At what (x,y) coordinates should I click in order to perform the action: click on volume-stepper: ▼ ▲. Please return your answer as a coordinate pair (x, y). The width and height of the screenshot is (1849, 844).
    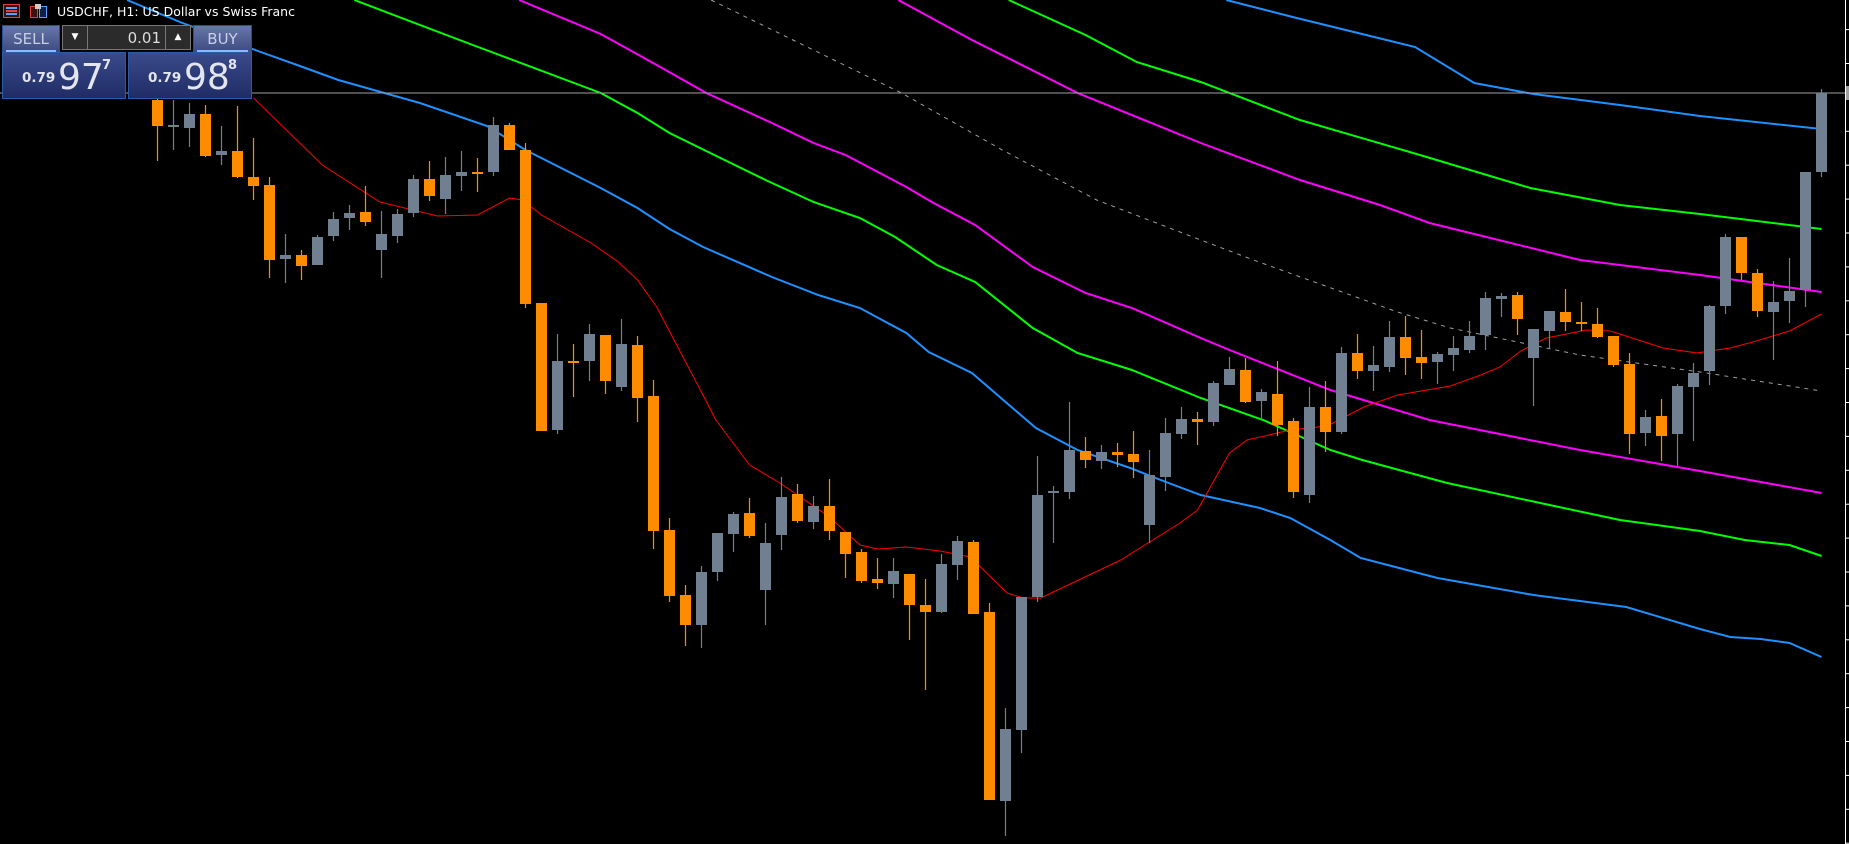
    Looking at the image, I should click on (126, 37).